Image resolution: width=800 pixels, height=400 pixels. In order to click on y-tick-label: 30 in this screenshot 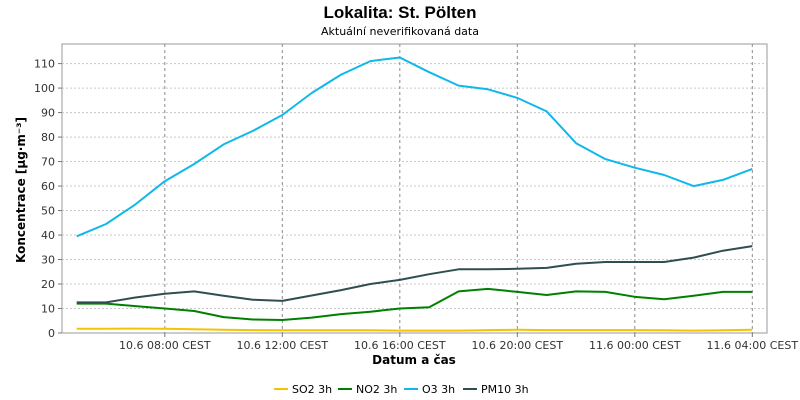, I will do `click(48, 260)`.